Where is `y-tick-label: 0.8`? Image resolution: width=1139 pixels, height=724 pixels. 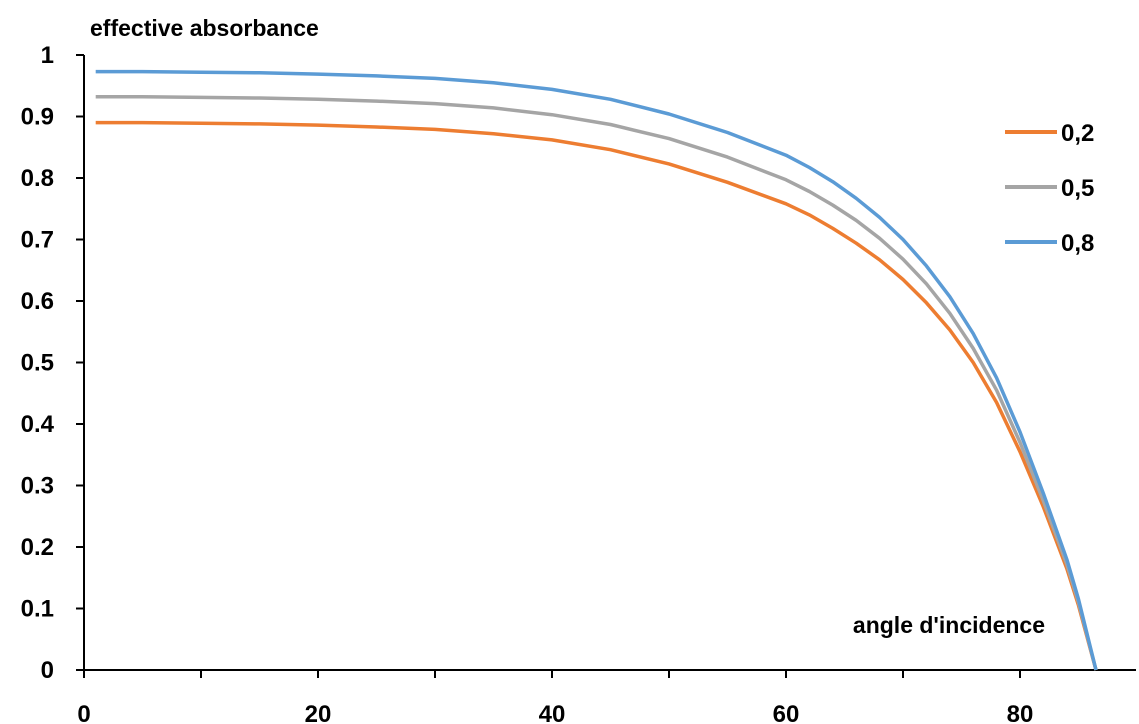
y-tick-label: 0.8 is located at coordinates (37, 178).